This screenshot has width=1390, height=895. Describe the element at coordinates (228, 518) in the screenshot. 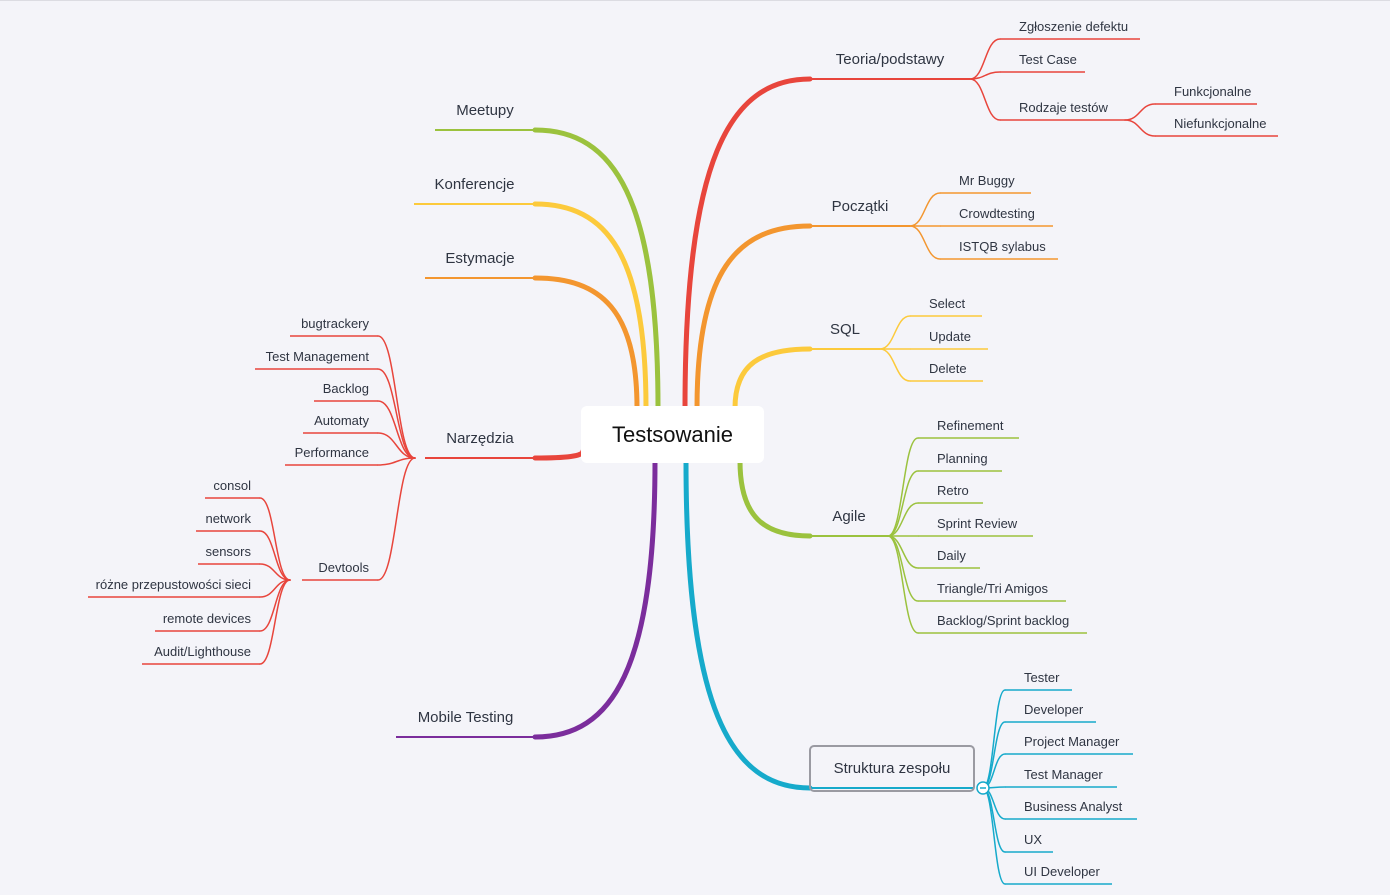

I see `subtopic-label: network` at that location.